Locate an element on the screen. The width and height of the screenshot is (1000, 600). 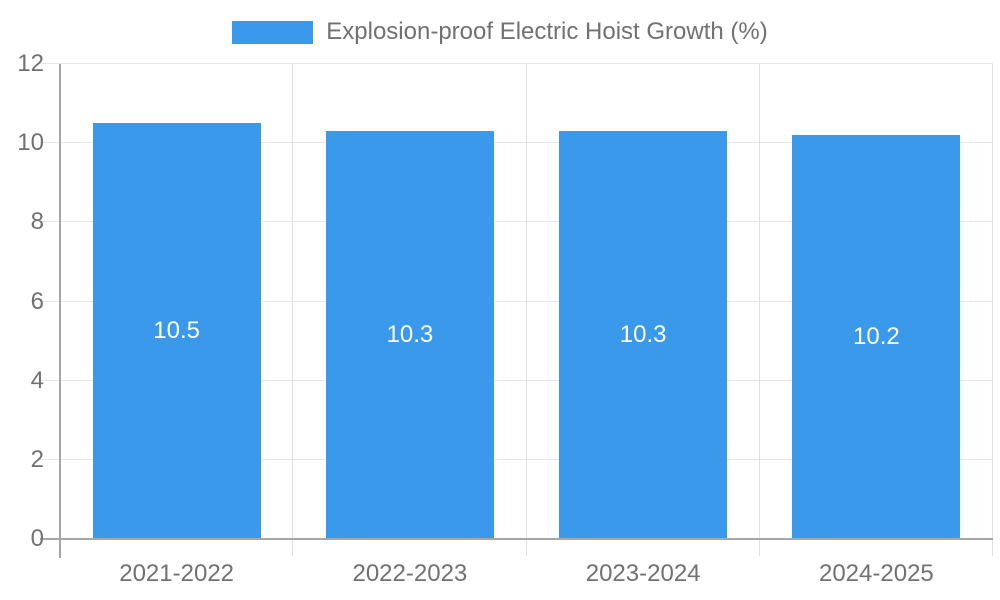
x-tick-label: 2022-2023 is located at coordinates (410, 573).